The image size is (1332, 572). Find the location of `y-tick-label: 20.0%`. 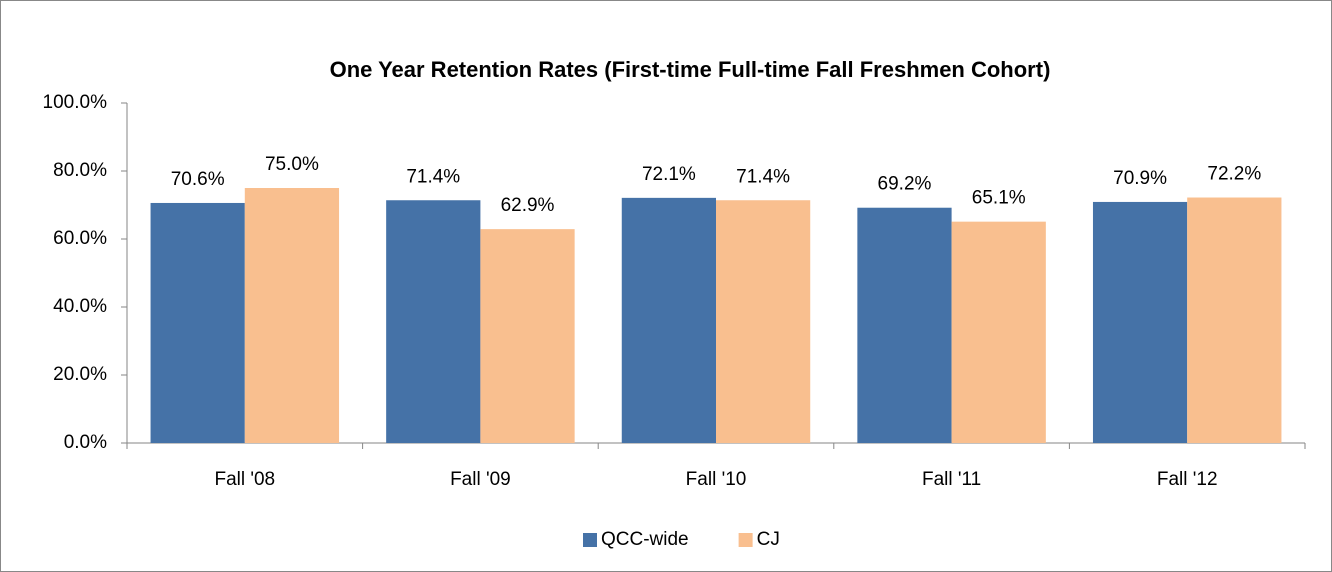

y-tick-label: 20.0% is located at coordinates (80, 374).